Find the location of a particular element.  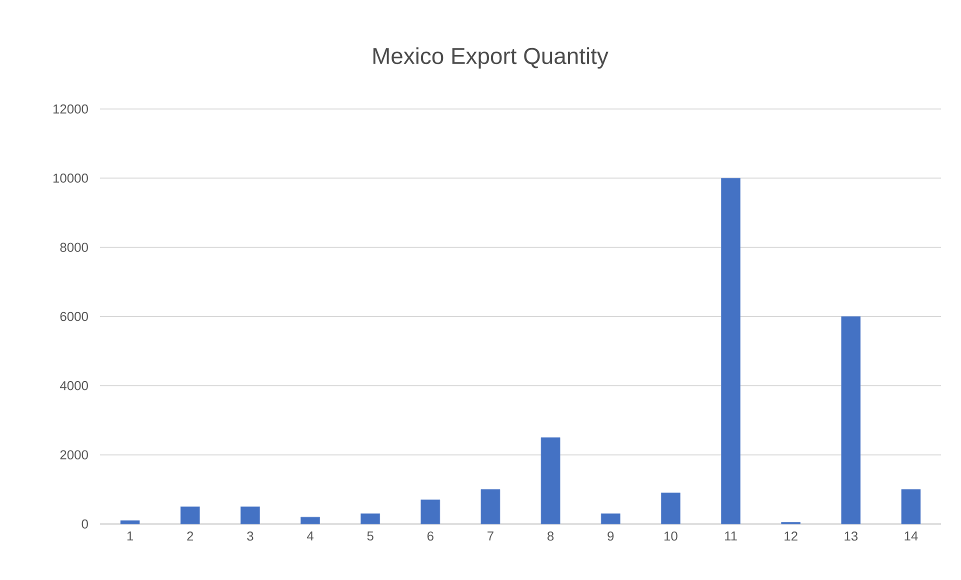

x-tick-label: 6 is located at coordinates (430, 536).